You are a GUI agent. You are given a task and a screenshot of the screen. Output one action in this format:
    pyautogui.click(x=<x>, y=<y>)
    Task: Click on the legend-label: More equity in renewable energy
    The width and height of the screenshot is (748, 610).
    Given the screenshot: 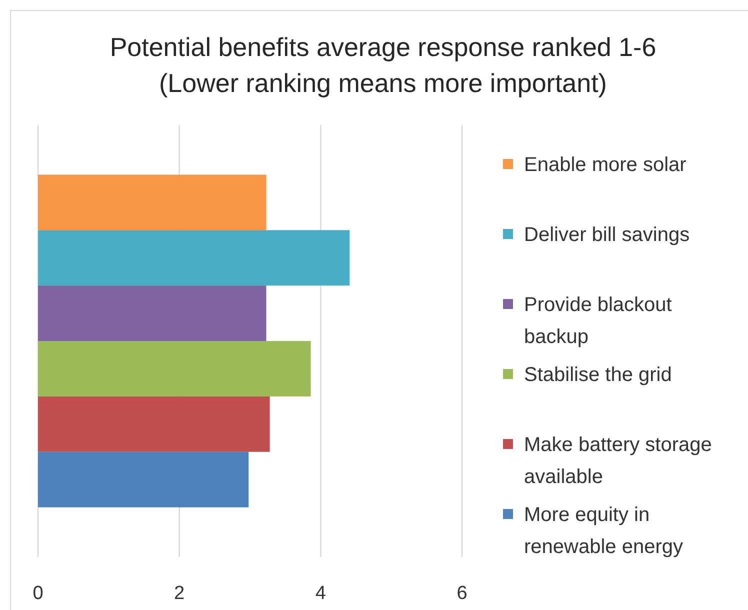 What is the action you would take?
    pyautogui.click(x=603, y=531)
    